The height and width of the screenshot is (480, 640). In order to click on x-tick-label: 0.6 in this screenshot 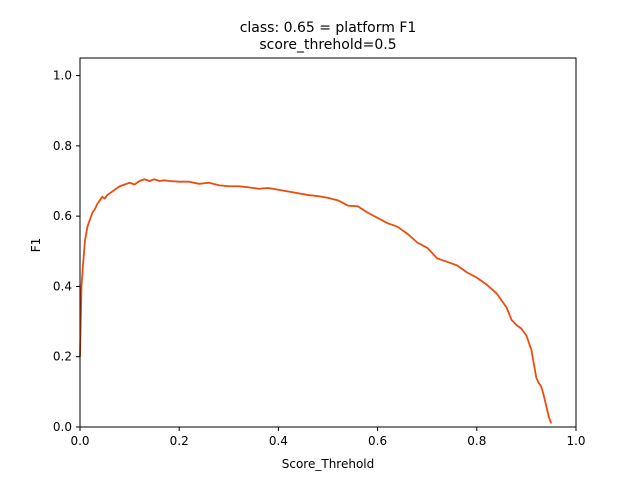, I will do `click(377, 441)`.